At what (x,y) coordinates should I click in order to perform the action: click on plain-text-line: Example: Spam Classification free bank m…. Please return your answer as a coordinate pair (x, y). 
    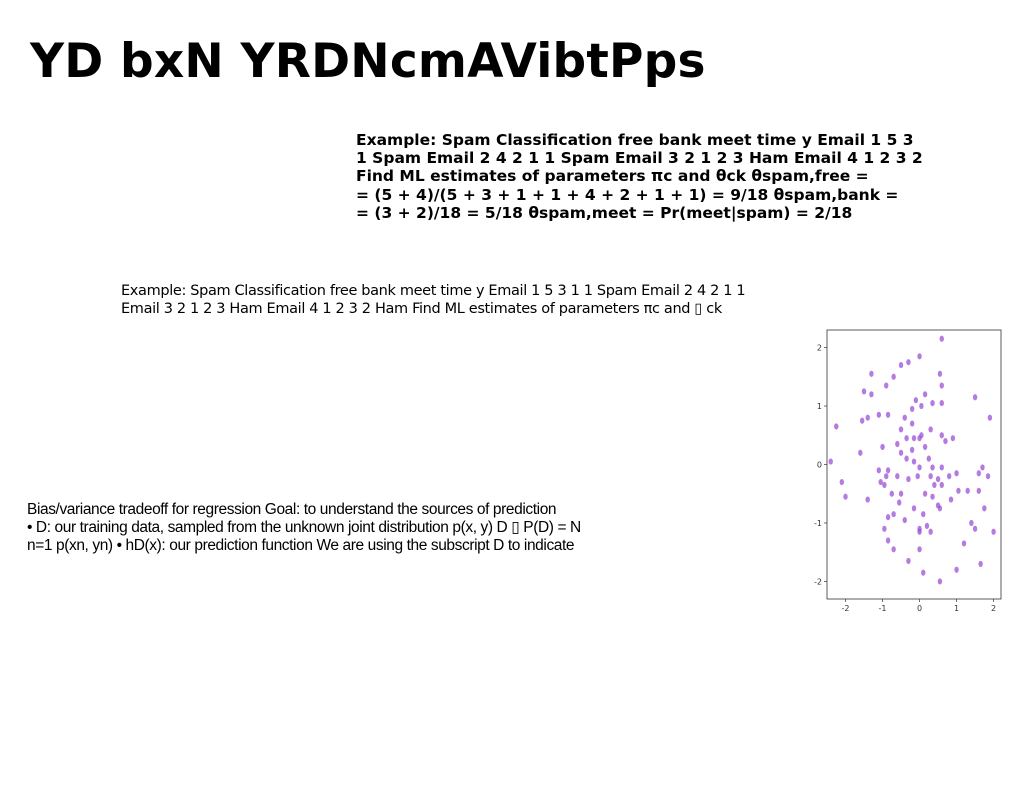
    Looking at the image, I should click on (433, 291).